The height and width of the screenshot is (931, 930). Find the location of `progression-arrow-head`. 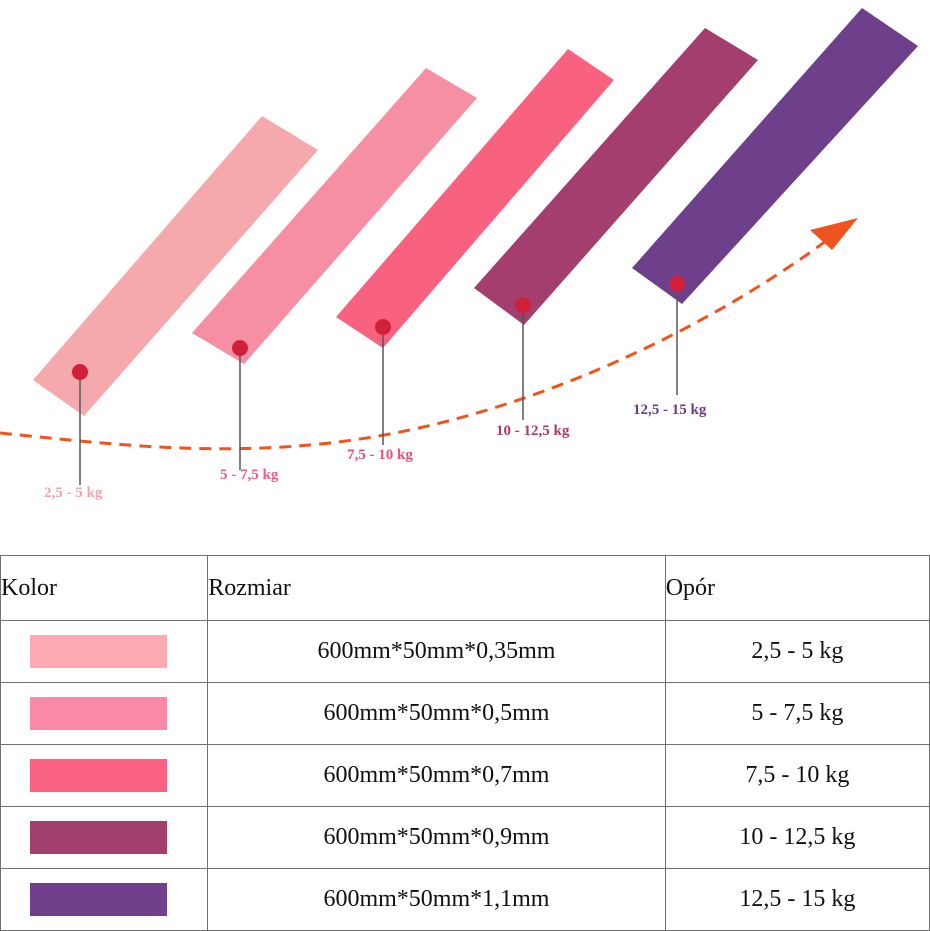

progression-arrow-head is located at coordinates (834, 234).